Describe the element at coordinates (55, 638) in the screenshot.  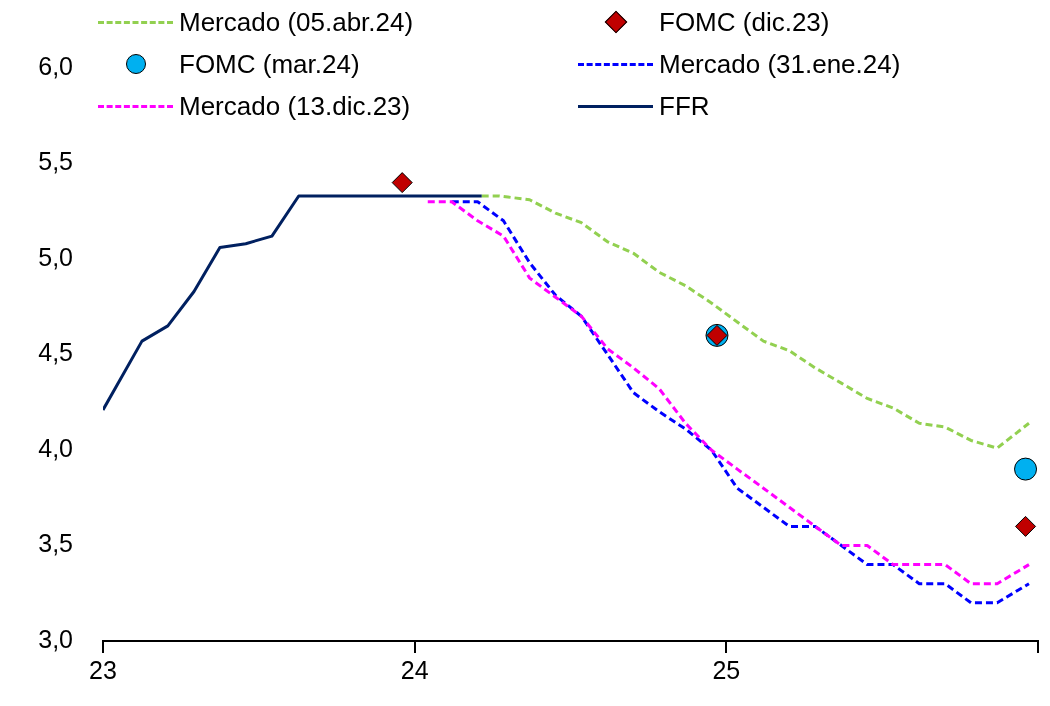
I see `y-tick-label: 3,0` at that location.